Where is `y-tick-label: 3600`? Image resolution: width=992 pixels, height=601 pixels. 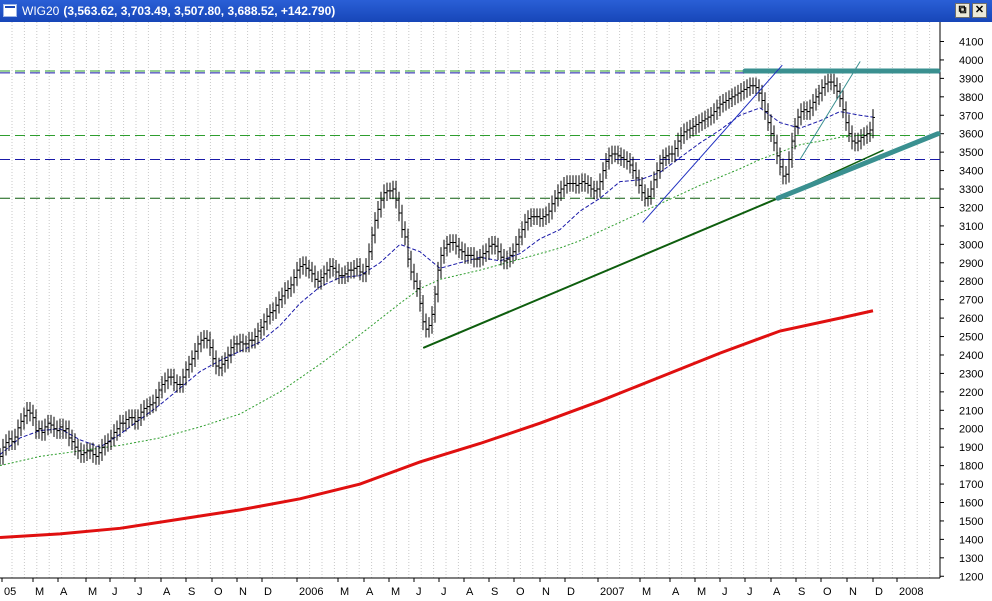
y-tick-label: 3600 is located at coordinates (971, 135).